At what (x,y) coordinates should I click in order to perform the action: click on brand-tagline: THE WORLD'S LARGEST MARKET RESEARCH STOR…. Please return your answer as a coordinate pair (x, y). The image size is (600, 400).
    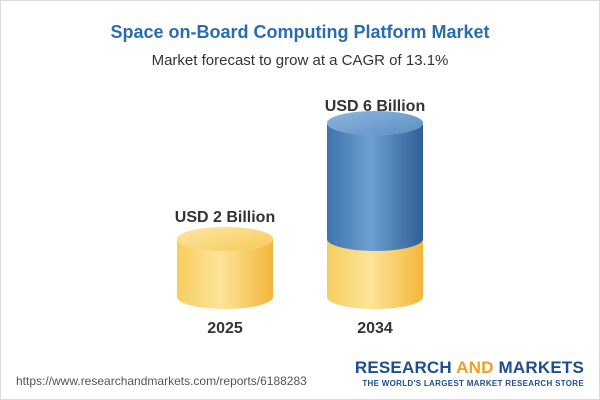
    Looking at the image, I should click on (473, 383).